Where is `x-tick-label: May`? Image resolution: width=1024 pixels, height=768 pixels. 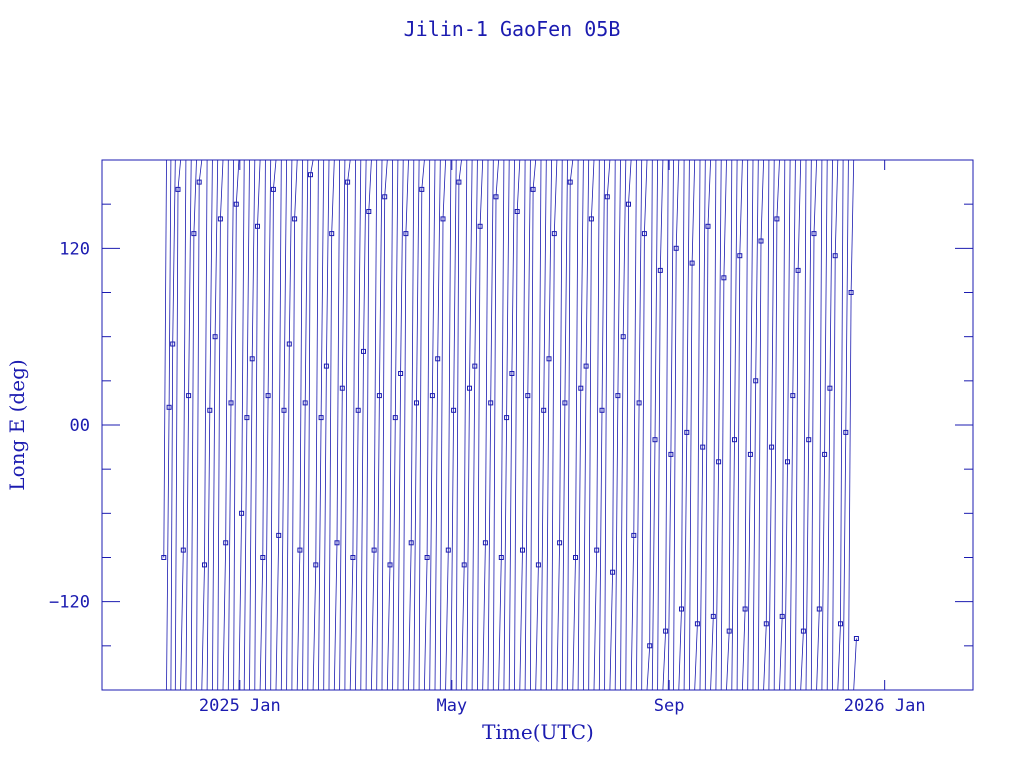 x-tick-label: May is located at coordinates (451, 706).